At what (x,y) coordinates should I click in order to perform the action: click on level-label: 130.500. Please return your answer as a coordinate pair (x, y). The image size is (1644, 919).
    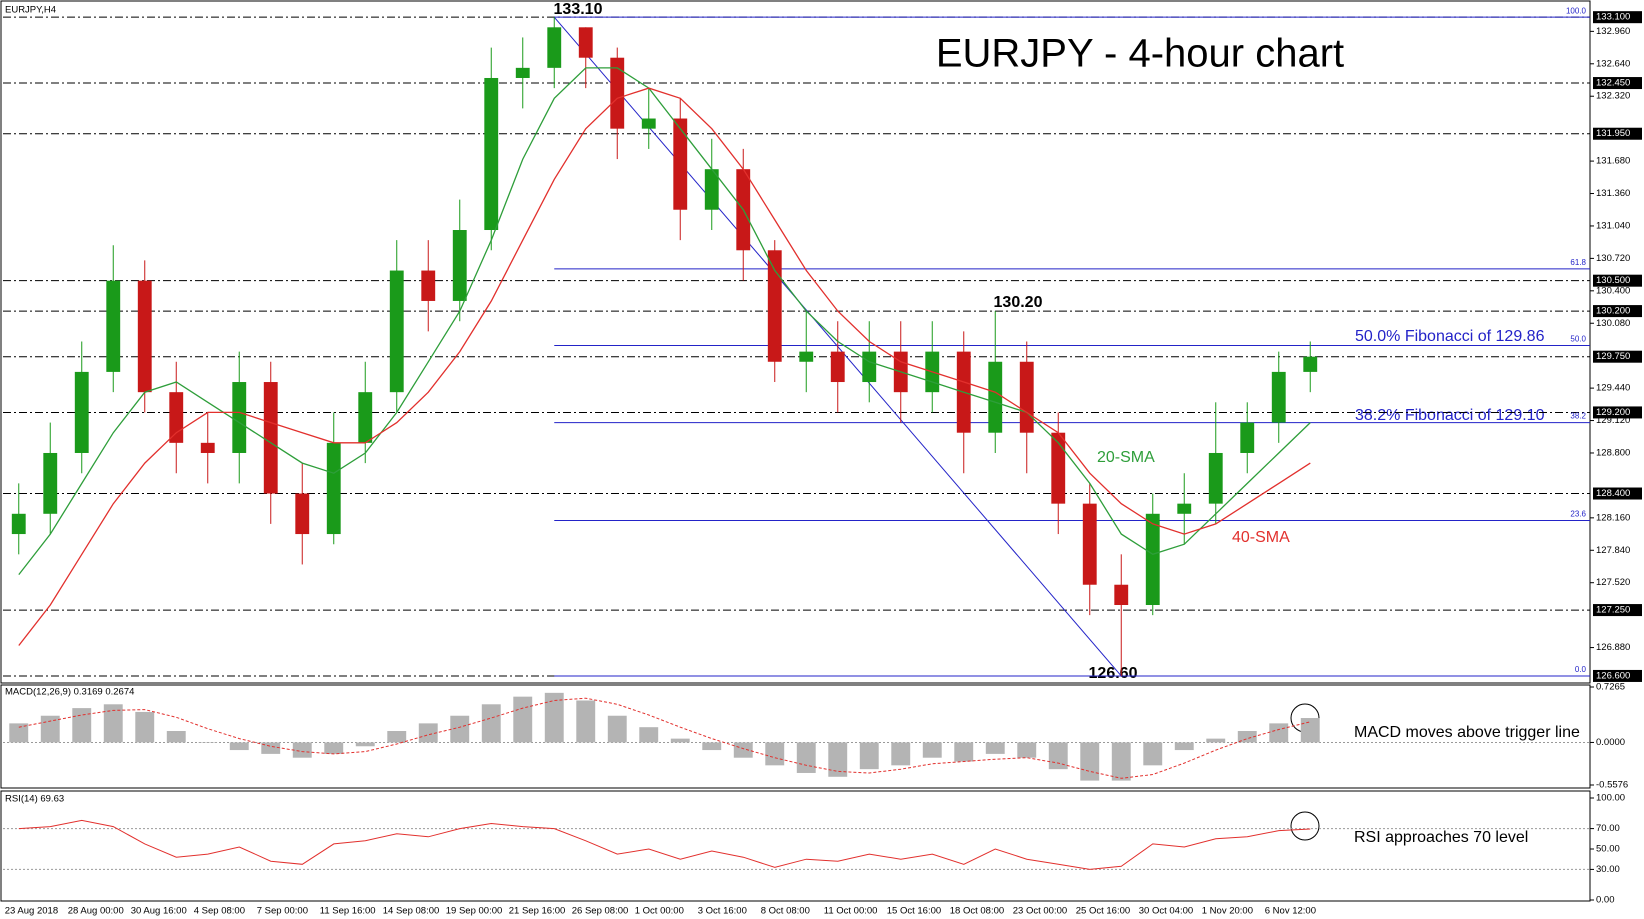
    Looking at the image, I should click on (1613, 280).